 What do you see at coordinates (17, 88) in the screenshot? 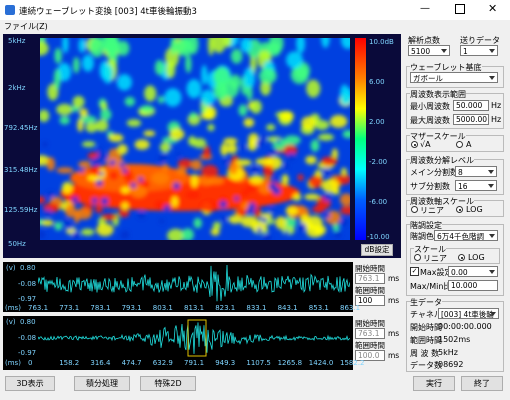
I see `freq-label: 2kHz` at bounding box center [17, 88].